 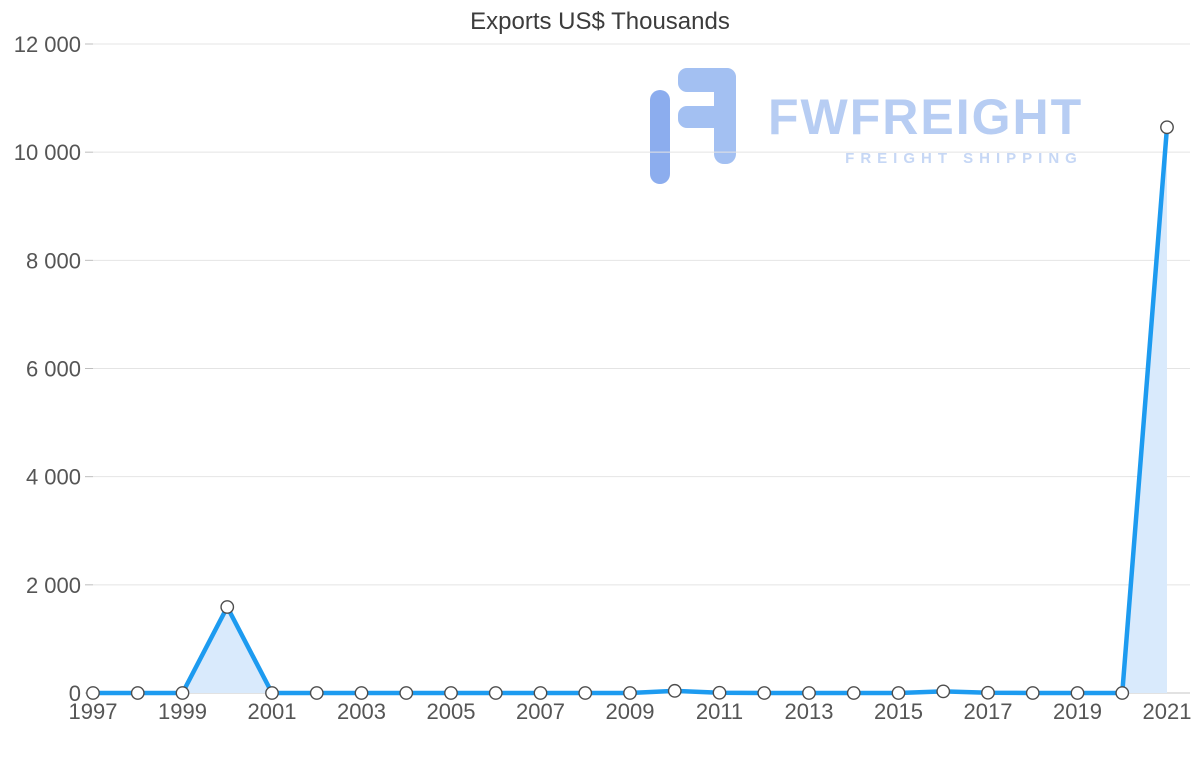 I want to click on watermark: FWFREIGHT FREIGHT SHIPPING, so click(x=904, y=126).